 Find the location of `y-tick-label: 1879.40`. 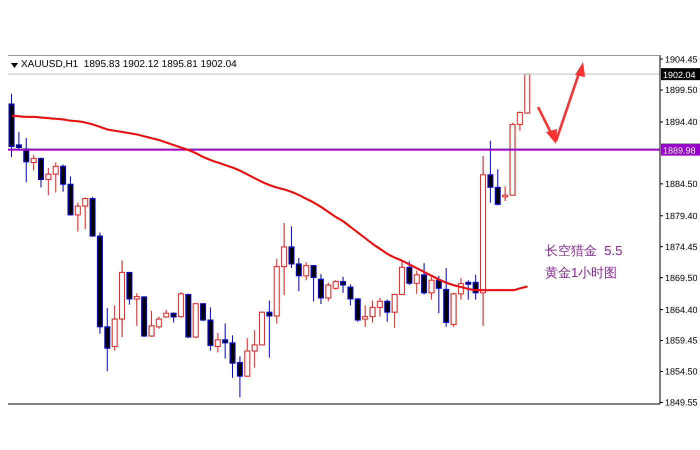

y-tick-label: 1879.40 is located at coordinates (681, 215).